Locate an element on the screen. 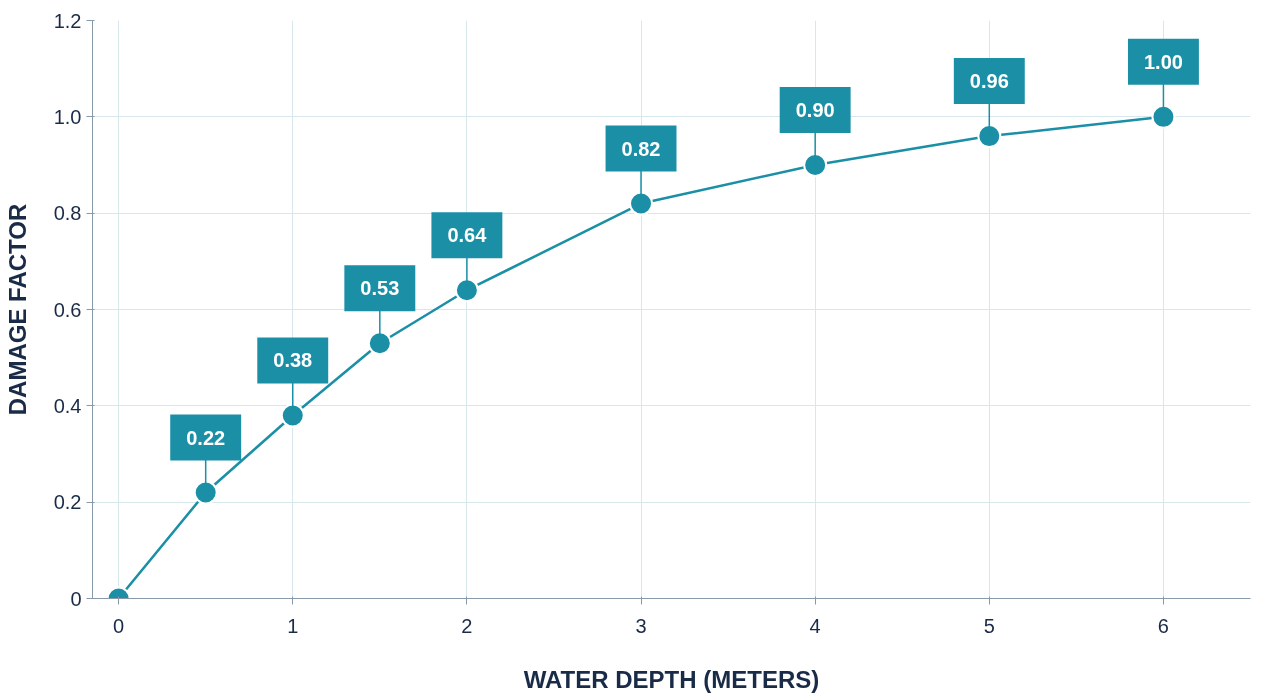  y-tick-label: 1.0 is located at coordinates (67, 116).